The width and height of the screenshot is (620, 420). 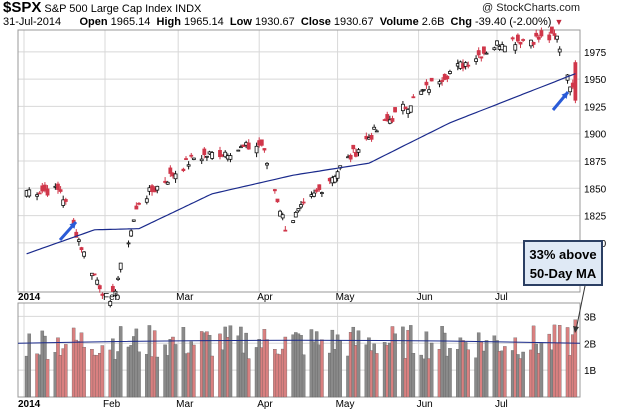 I want to click on volume-axis-labels: 1B 2B 3B, so click(x=590, y=344).